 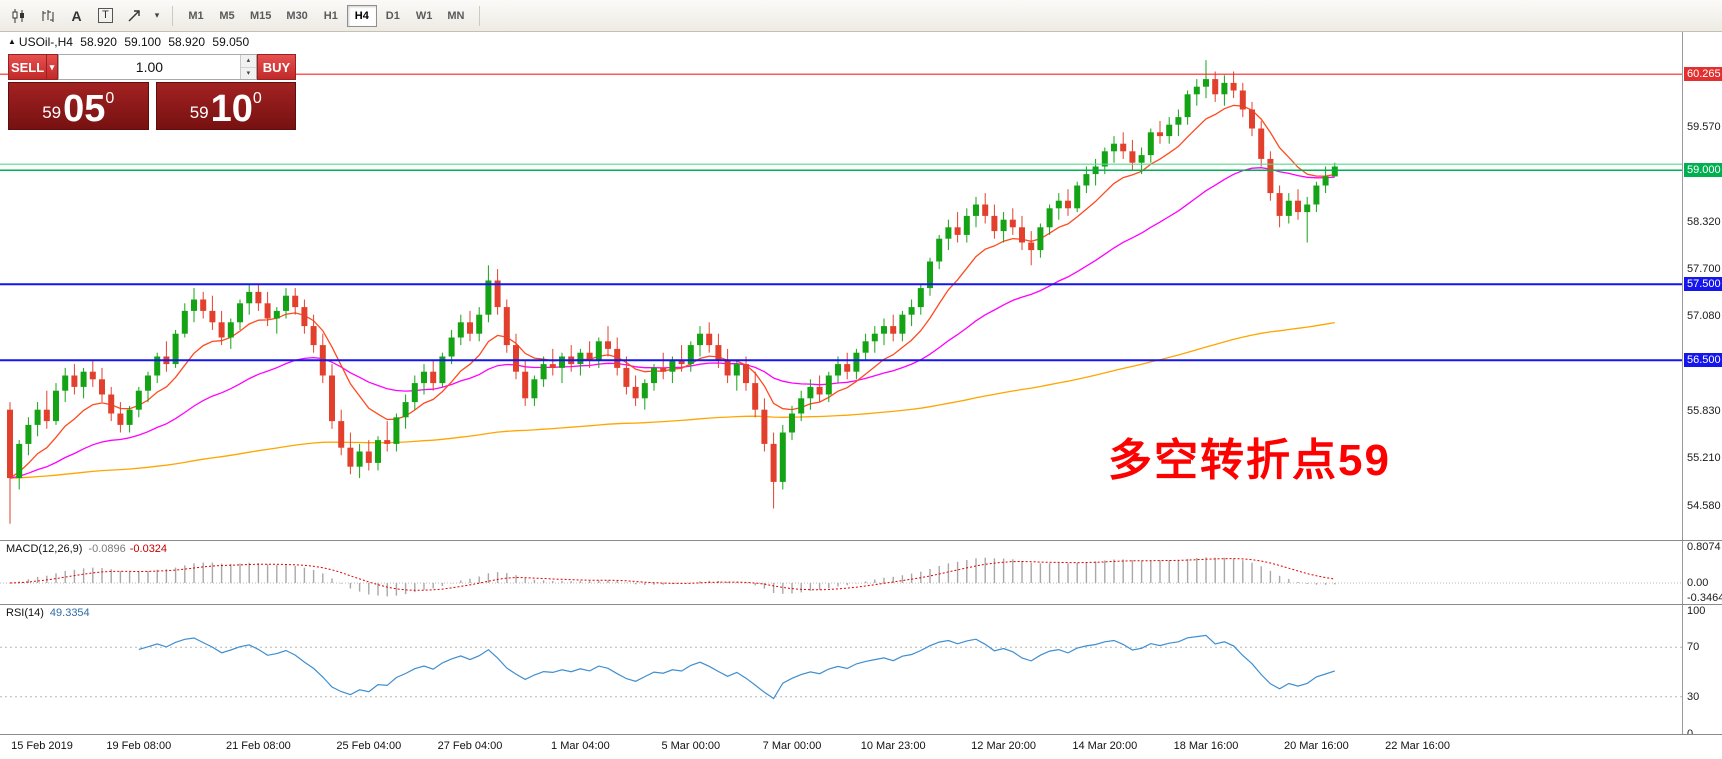 I want to click on bid-pips: 05, so click(x=84, y=108).